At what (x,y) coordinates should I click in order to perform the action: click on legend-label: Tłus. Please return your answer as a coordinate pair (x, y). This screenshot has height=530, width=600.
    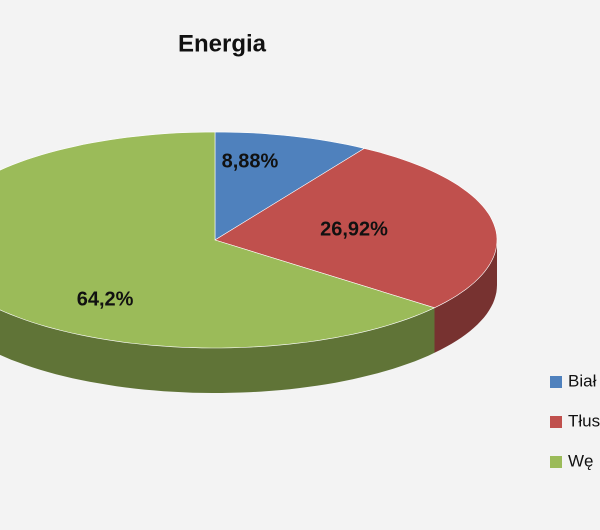
    Looking at the image, I should click on (584, 420).